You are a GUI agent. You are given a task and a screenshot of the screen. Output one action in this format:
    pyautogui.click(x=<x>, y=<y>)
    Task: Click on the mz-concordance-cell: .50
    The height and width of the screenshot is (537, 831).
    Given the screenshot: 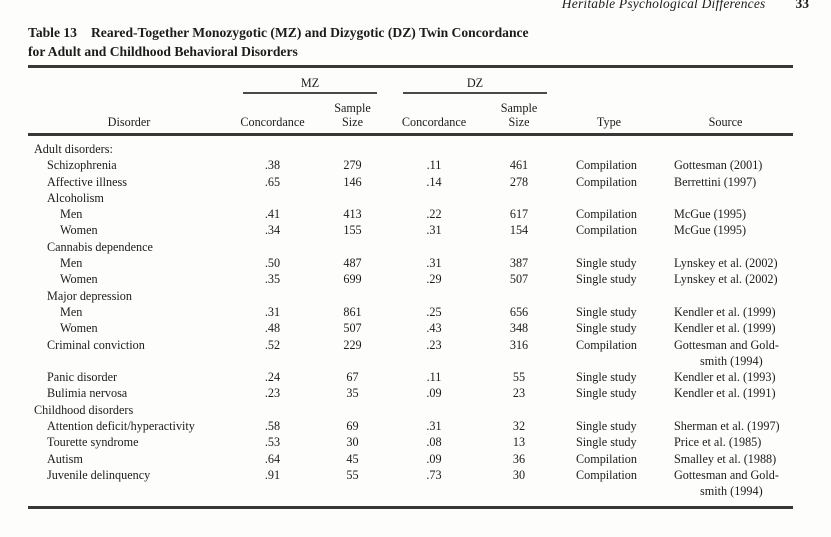 What is the action you would take?
    pyautogui.click(x=272, y=263)
    